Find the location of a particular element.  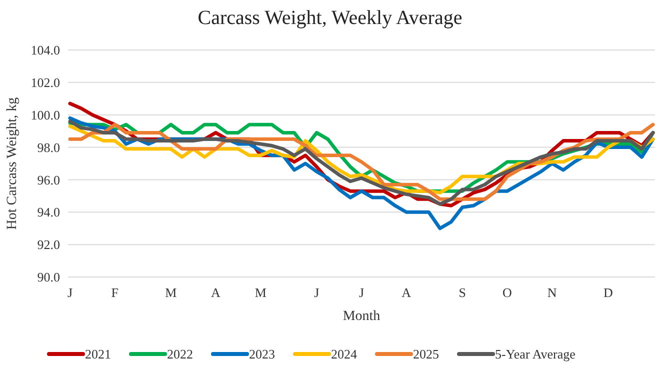

legend-label: 2025 is located at coordinates (426, 354).